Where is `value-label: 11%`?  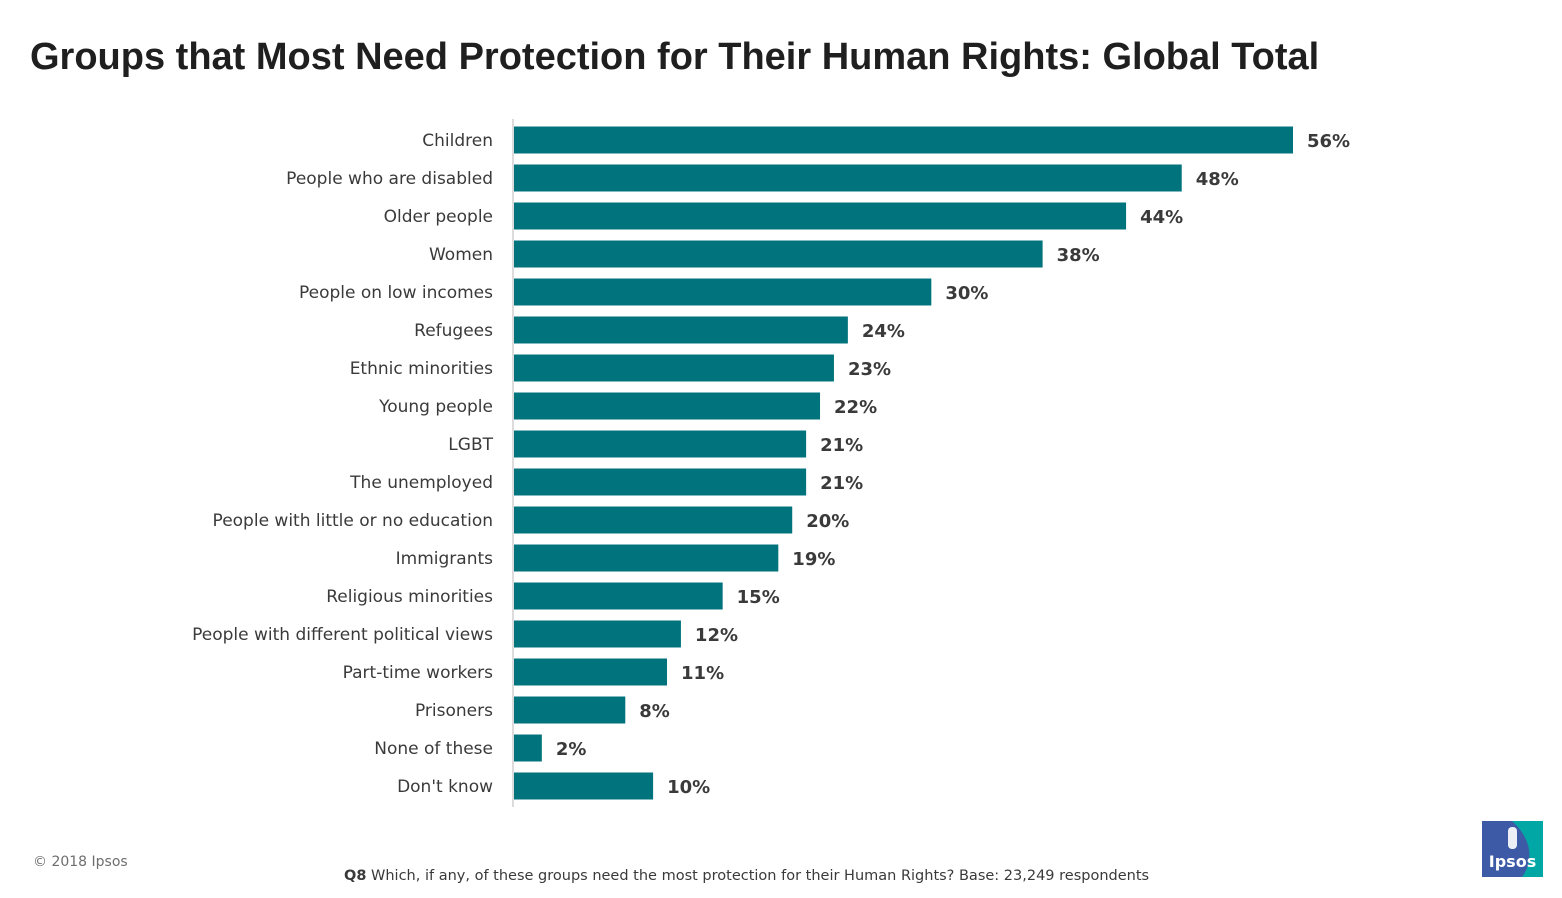
value-label: 11% is located at coordinates (702, 673).